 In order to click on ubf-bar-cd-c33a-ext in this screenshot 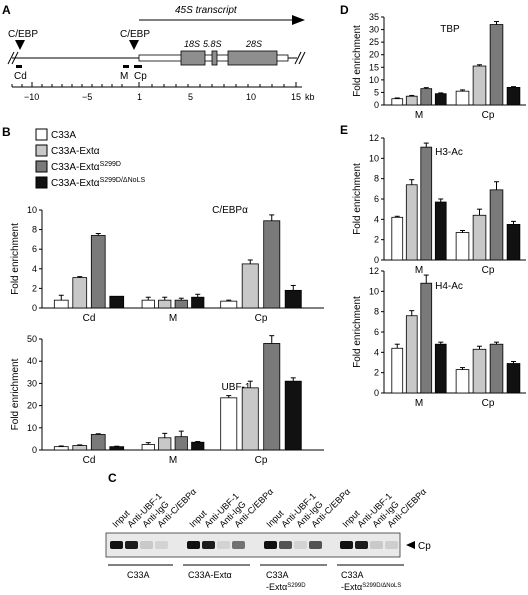, I will do `click(80, 448)`.